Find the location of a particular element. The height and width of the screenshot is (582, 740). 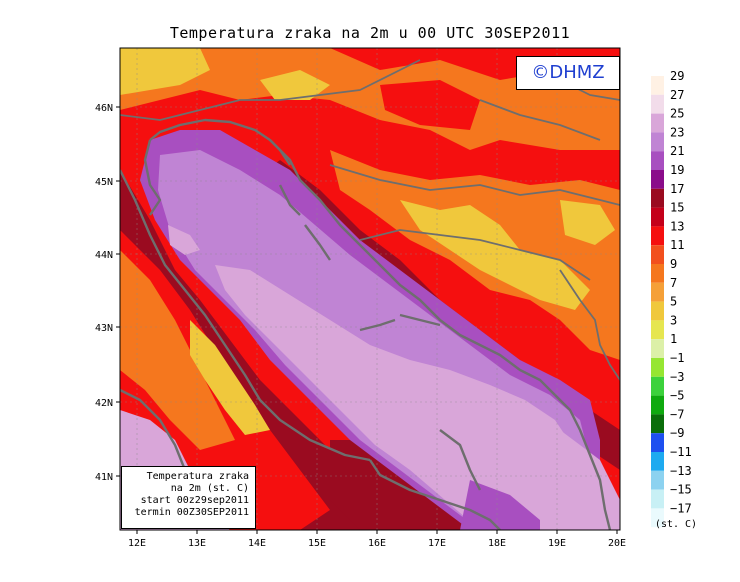

interior-yellow-spot is located at coordinates (587, 222).